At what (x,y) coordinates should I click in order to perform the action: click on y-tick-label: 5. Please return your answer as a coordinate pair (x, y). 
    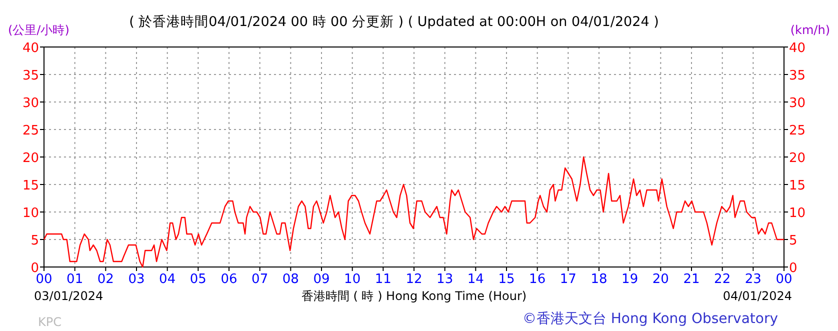
    Looking at the image, I should click on (34, 241).